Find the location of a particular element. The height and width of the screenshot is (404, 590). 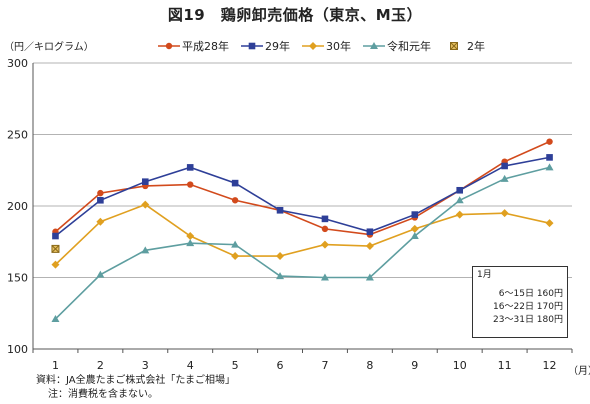

x-axis-unit: （月） is located at coordinates (579, 371).